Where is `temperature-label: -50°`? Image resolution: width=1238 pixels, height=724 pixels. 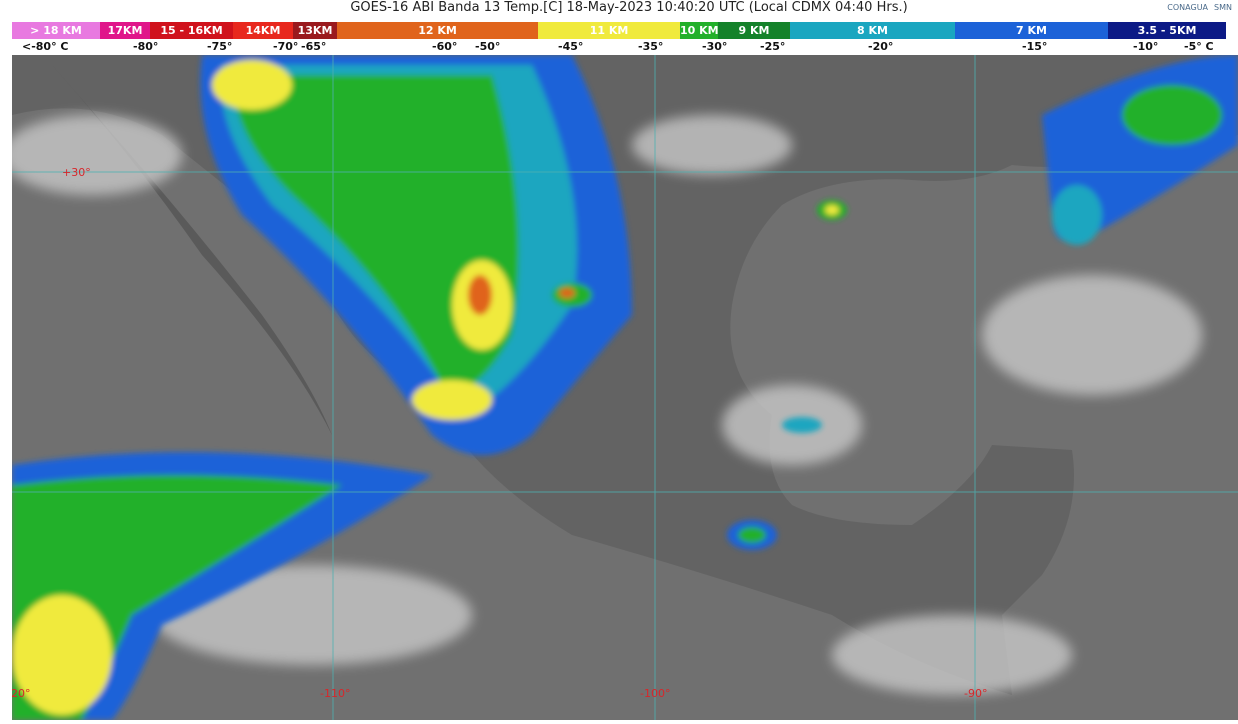 temperature-label: -50° is located at coordinates (488, 46).